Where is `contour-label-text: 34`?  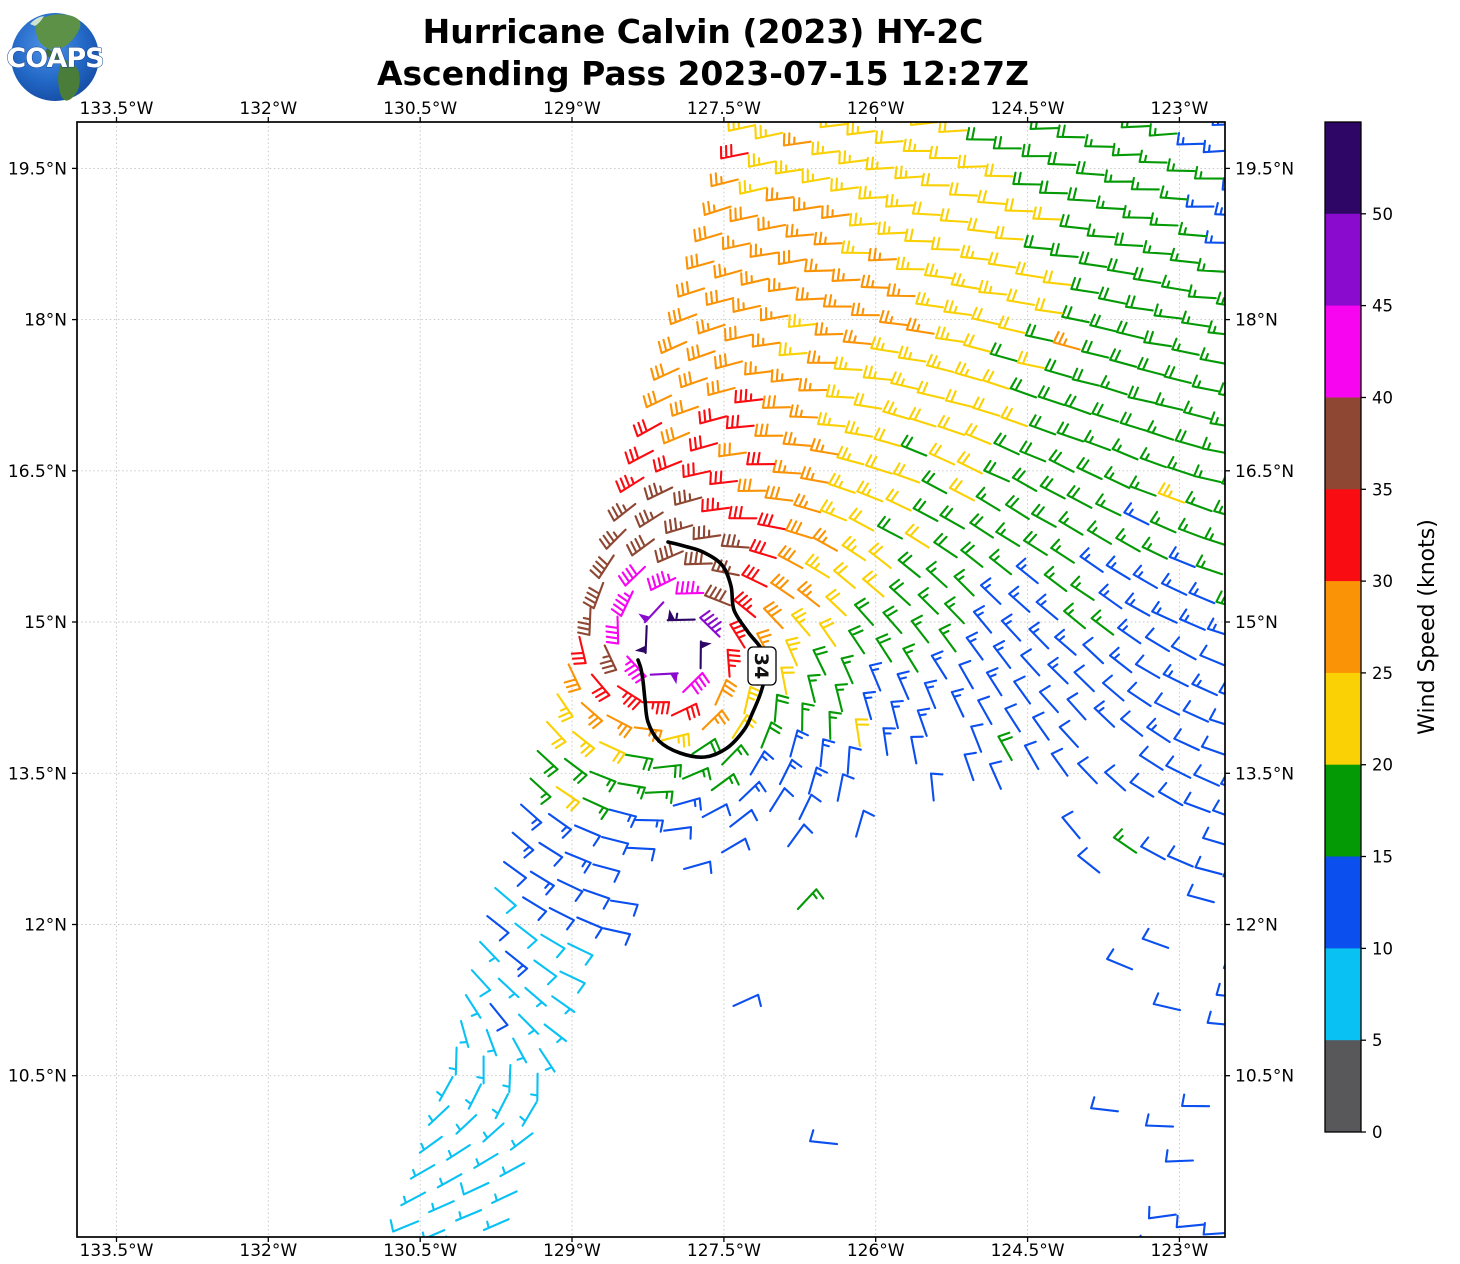
contour-label-text: 34 is located at coordinates (761, 666).